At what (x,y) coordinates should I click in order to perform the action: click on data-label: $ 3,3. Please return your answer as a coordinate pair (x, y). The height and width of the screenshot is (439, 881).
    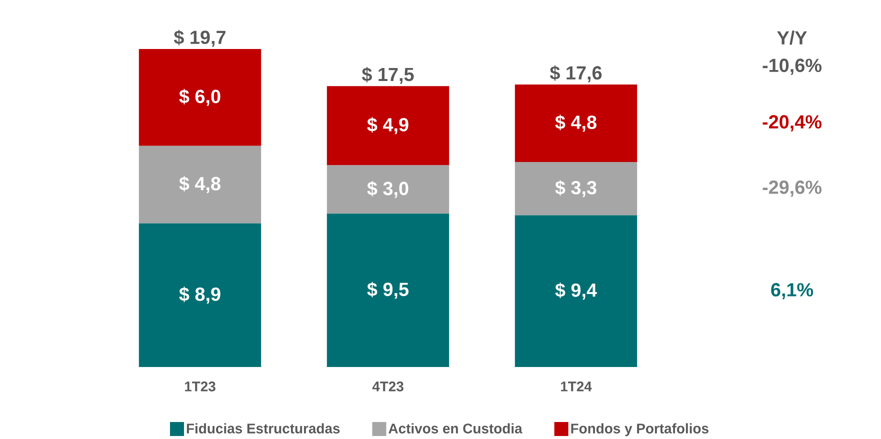
    Looking at the image, I should click on (575, 189).